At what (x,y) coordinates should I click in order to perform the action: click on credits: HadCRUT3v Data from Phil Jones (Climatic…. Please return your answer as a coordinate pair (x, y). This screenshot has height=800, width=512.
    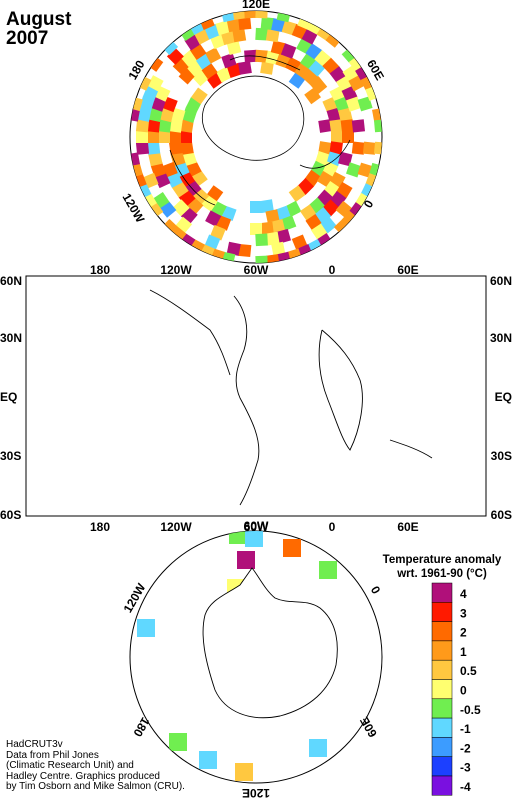
    Looking at the image, I should click on (95, 766).